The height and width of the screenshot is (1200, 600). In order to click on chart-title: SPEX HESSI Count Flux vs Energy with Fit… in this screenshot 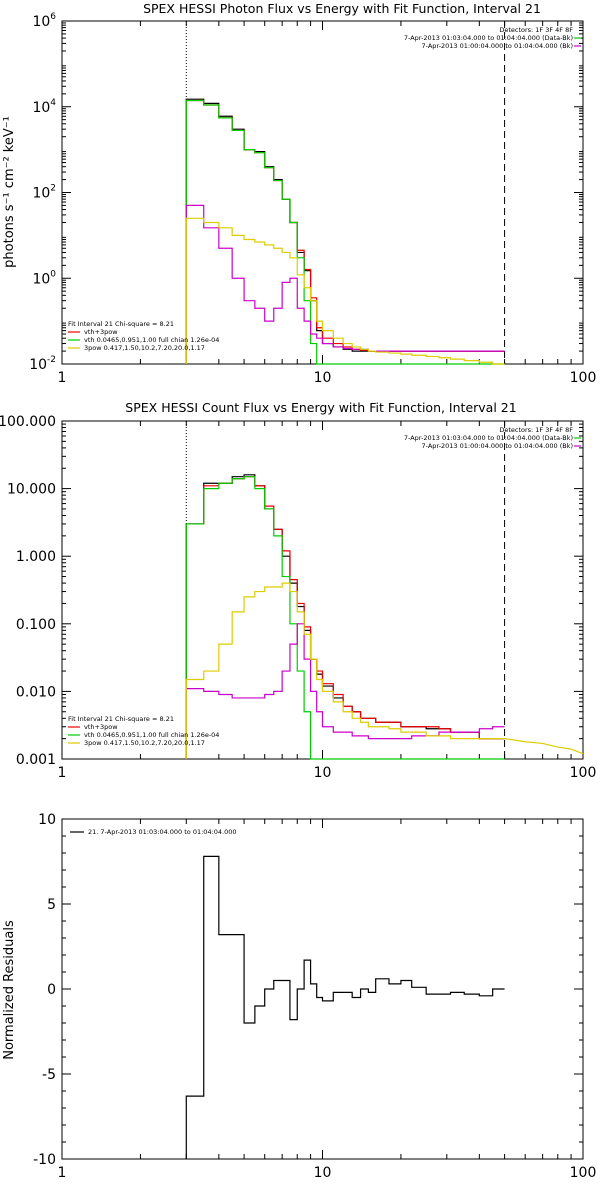, I will do `click(320, 407)`.